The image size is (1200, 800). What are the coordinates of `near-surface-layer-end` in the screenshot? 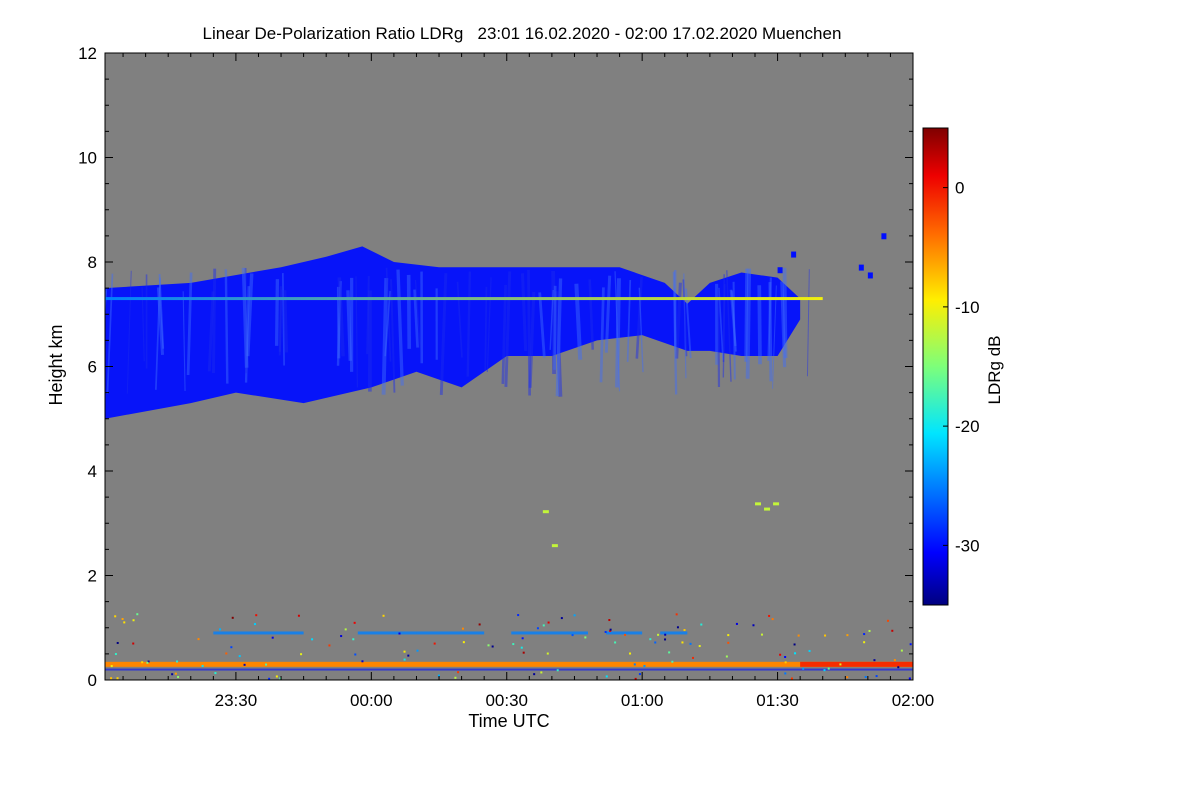 It's located at (856, 664).